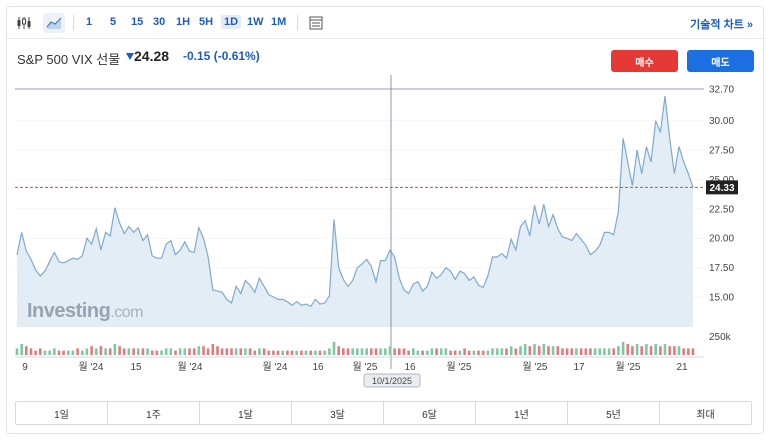 The width and height of the screenshot is (773, 443). Describe the element at coordinates (183, 22) in the screenshot. I see `timeframe-1h: 1H` at that location.